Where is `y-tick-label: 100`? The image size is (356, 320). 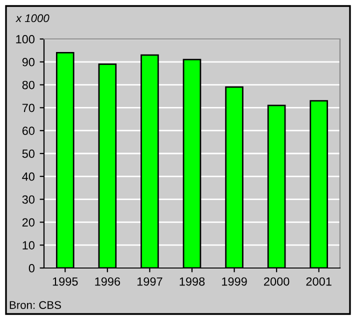
y-tick-label: 100 is located at coordinates (25, 39).